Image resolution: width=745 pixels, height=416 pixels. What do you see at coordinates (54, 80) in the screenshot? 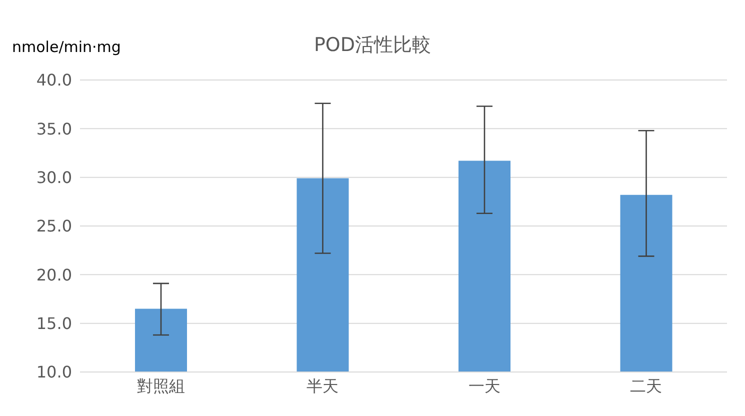
I see `y-tick-label: 40.0` at bounding box center [54, 80].